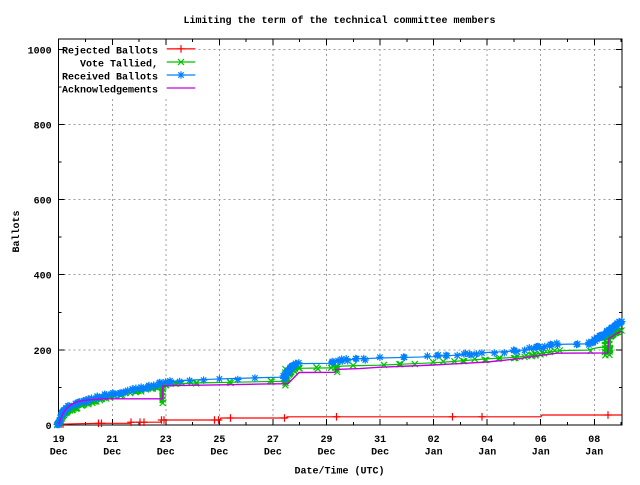 This screenshot has height=485, width=640. What do you see at coordinates (219, 440) in the screenshot?
I see `svg-text: 25` at bounding box center [219, 440].